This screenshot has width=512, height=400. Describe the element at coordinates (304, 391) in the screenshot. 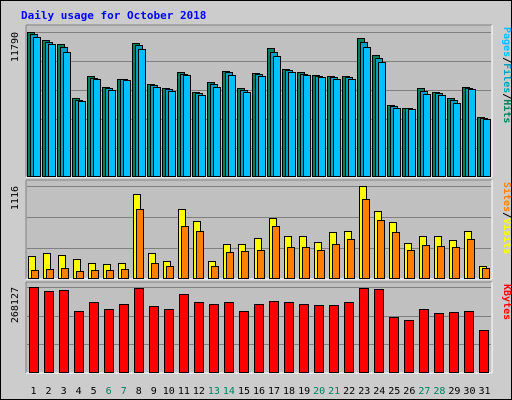

I see `x-tick-label-day-19: 19` at that location.